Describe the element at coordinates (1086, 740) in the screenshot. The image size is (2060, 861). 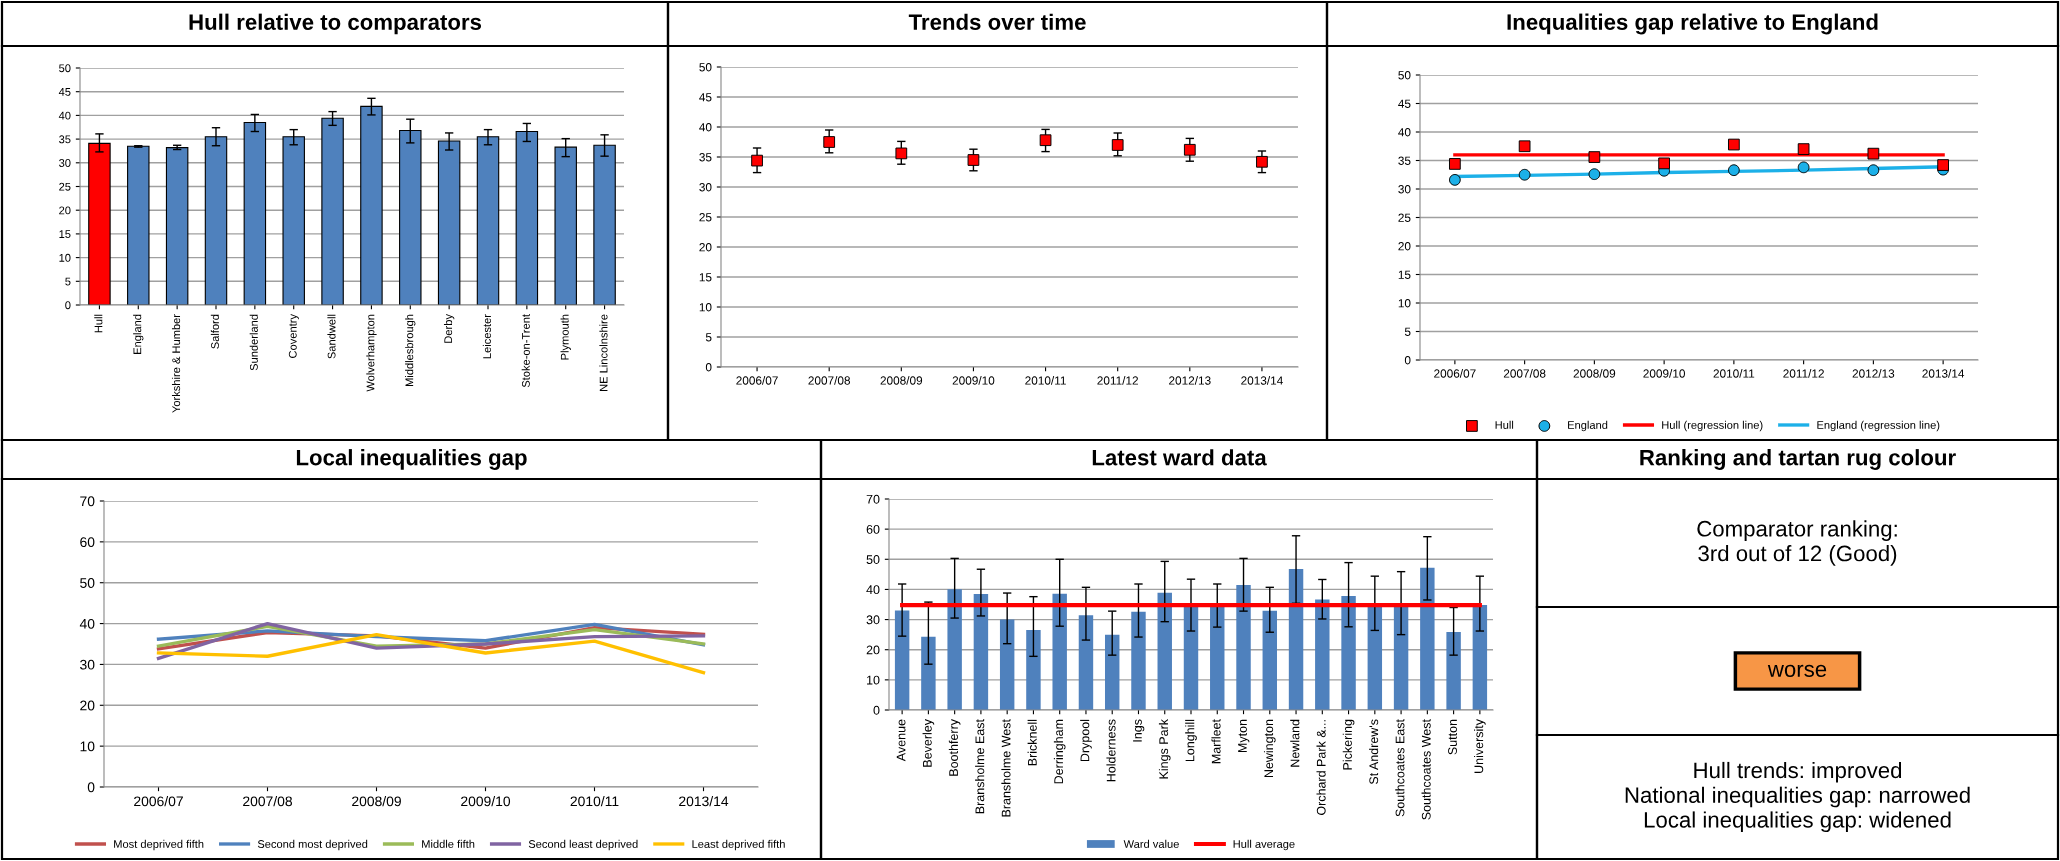
I see `x-tick-label: Drypool` at that location.